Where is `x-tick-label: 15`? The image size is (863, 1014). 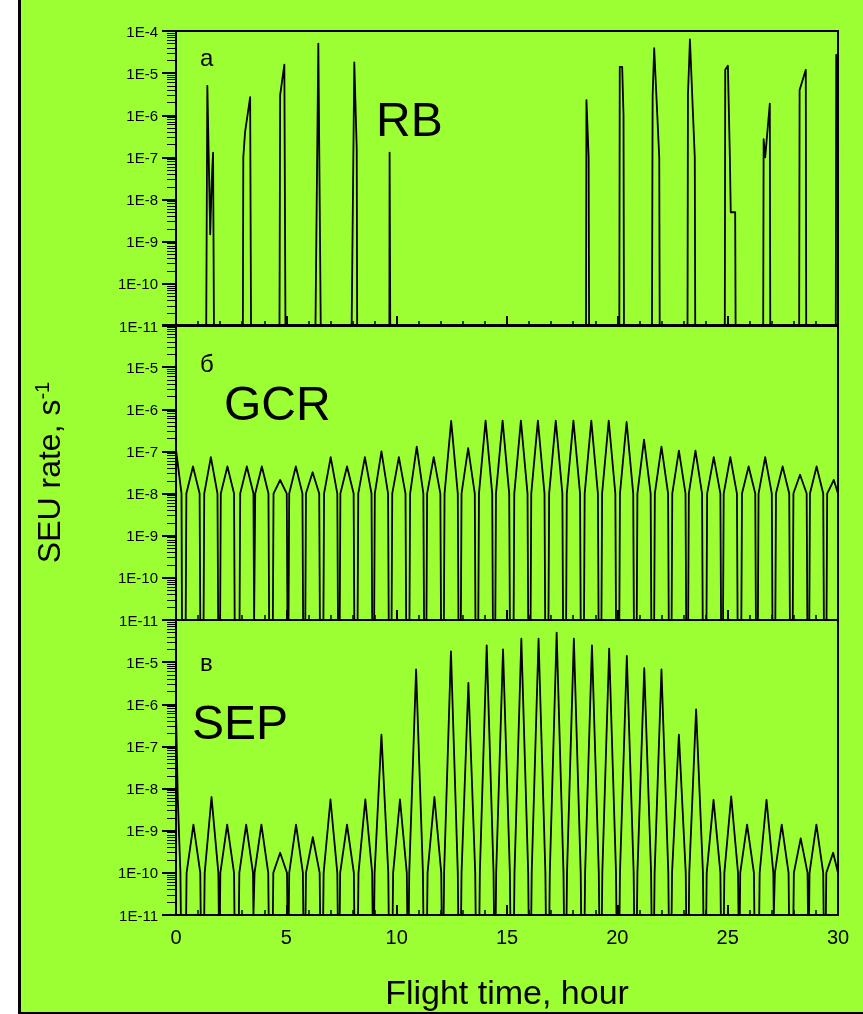 x-tick-label: 15 is located at coordinates (507, 937).